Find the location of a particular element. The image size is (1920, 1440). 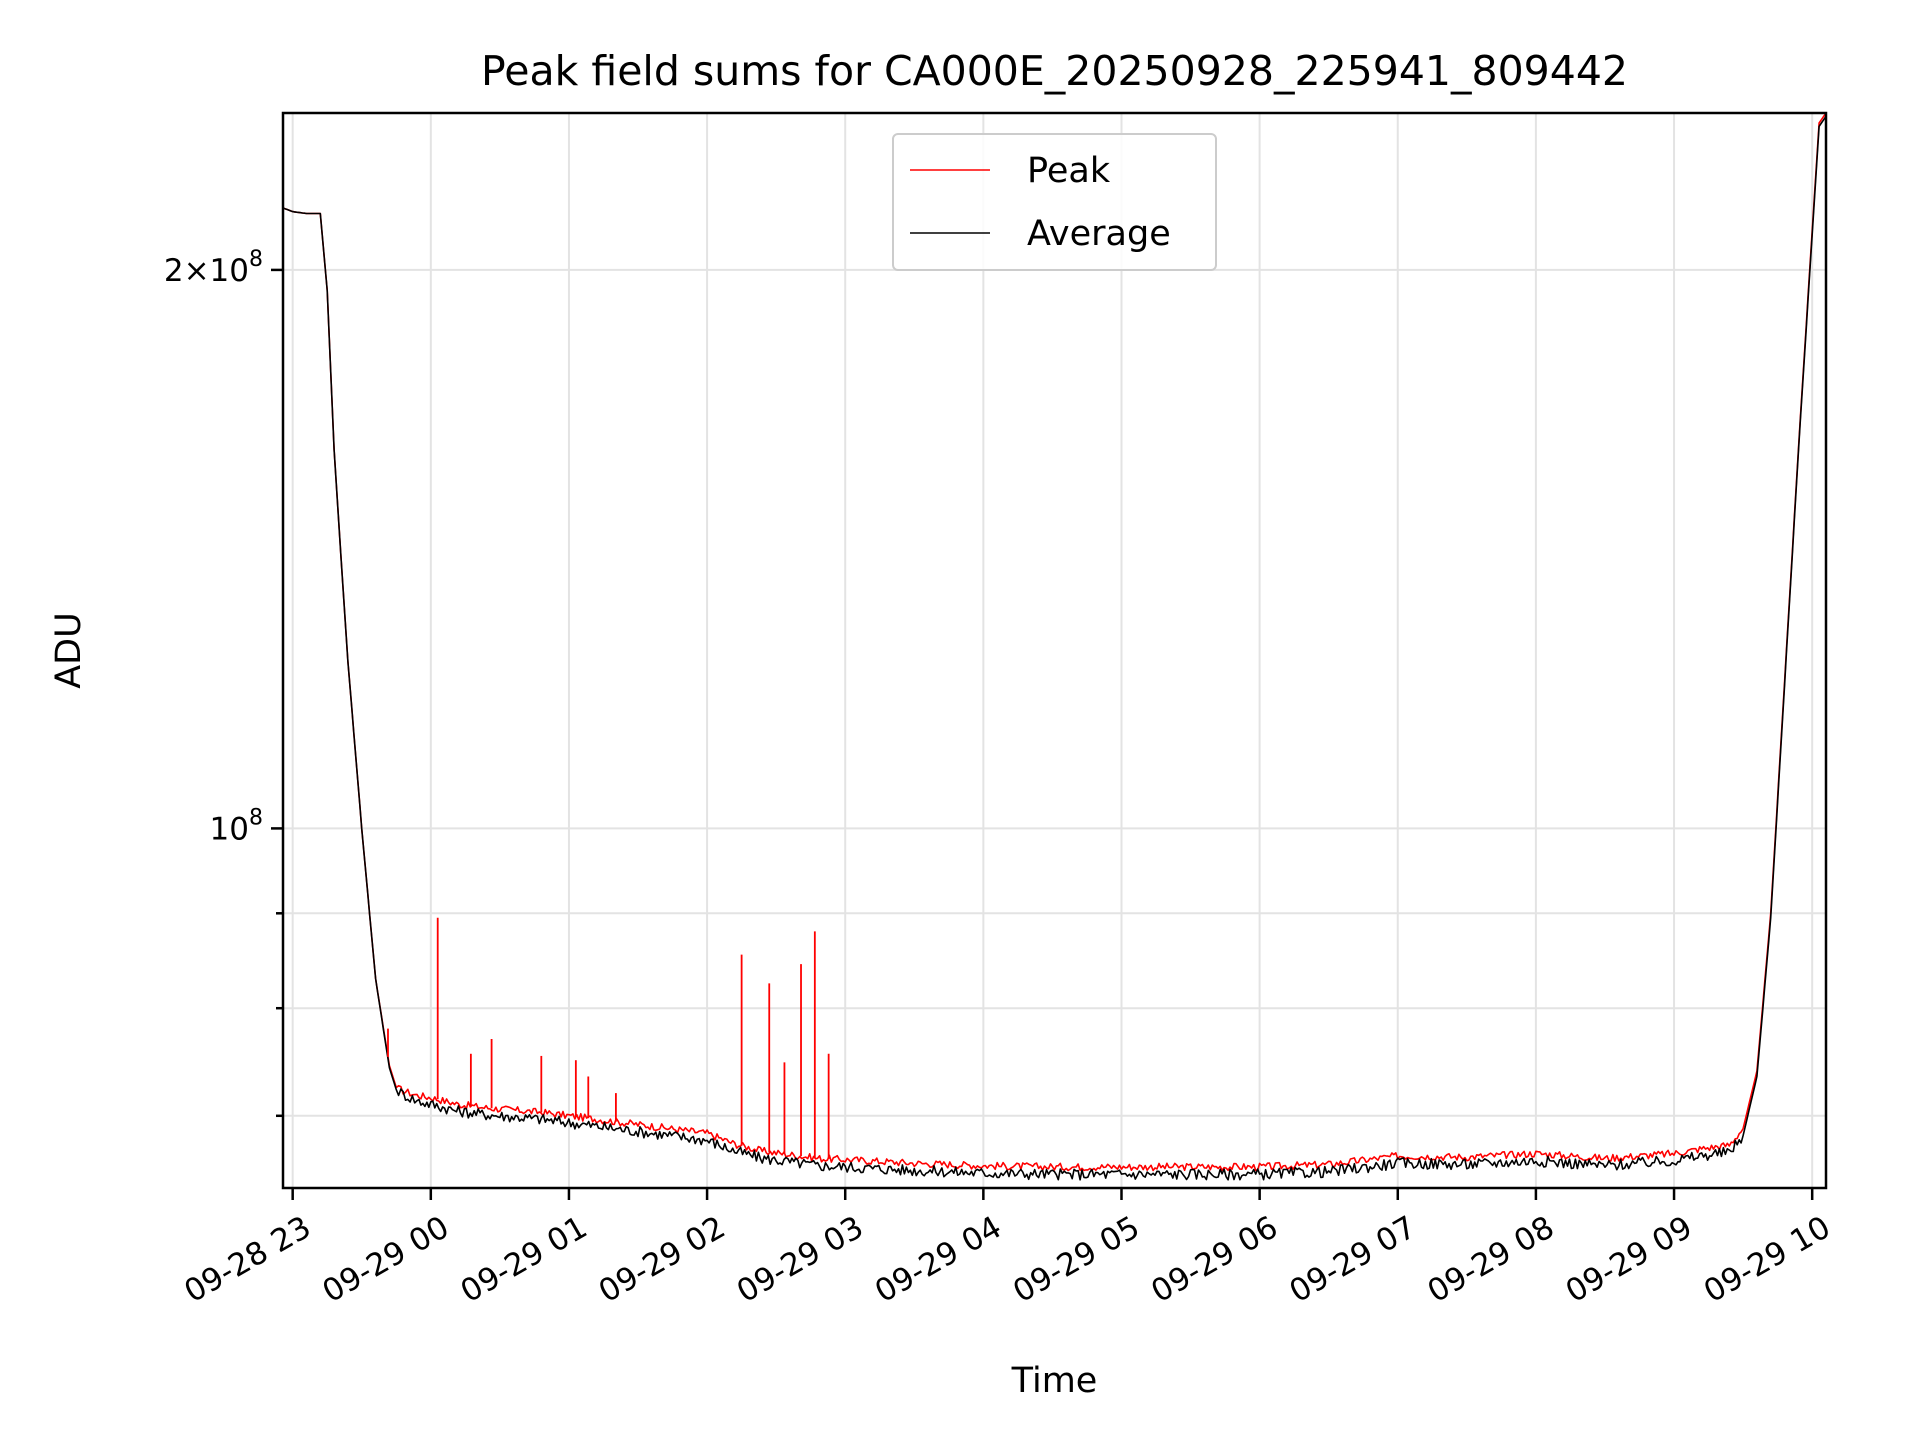

legend-label-average: Average is located at coordinates (1099, 234).